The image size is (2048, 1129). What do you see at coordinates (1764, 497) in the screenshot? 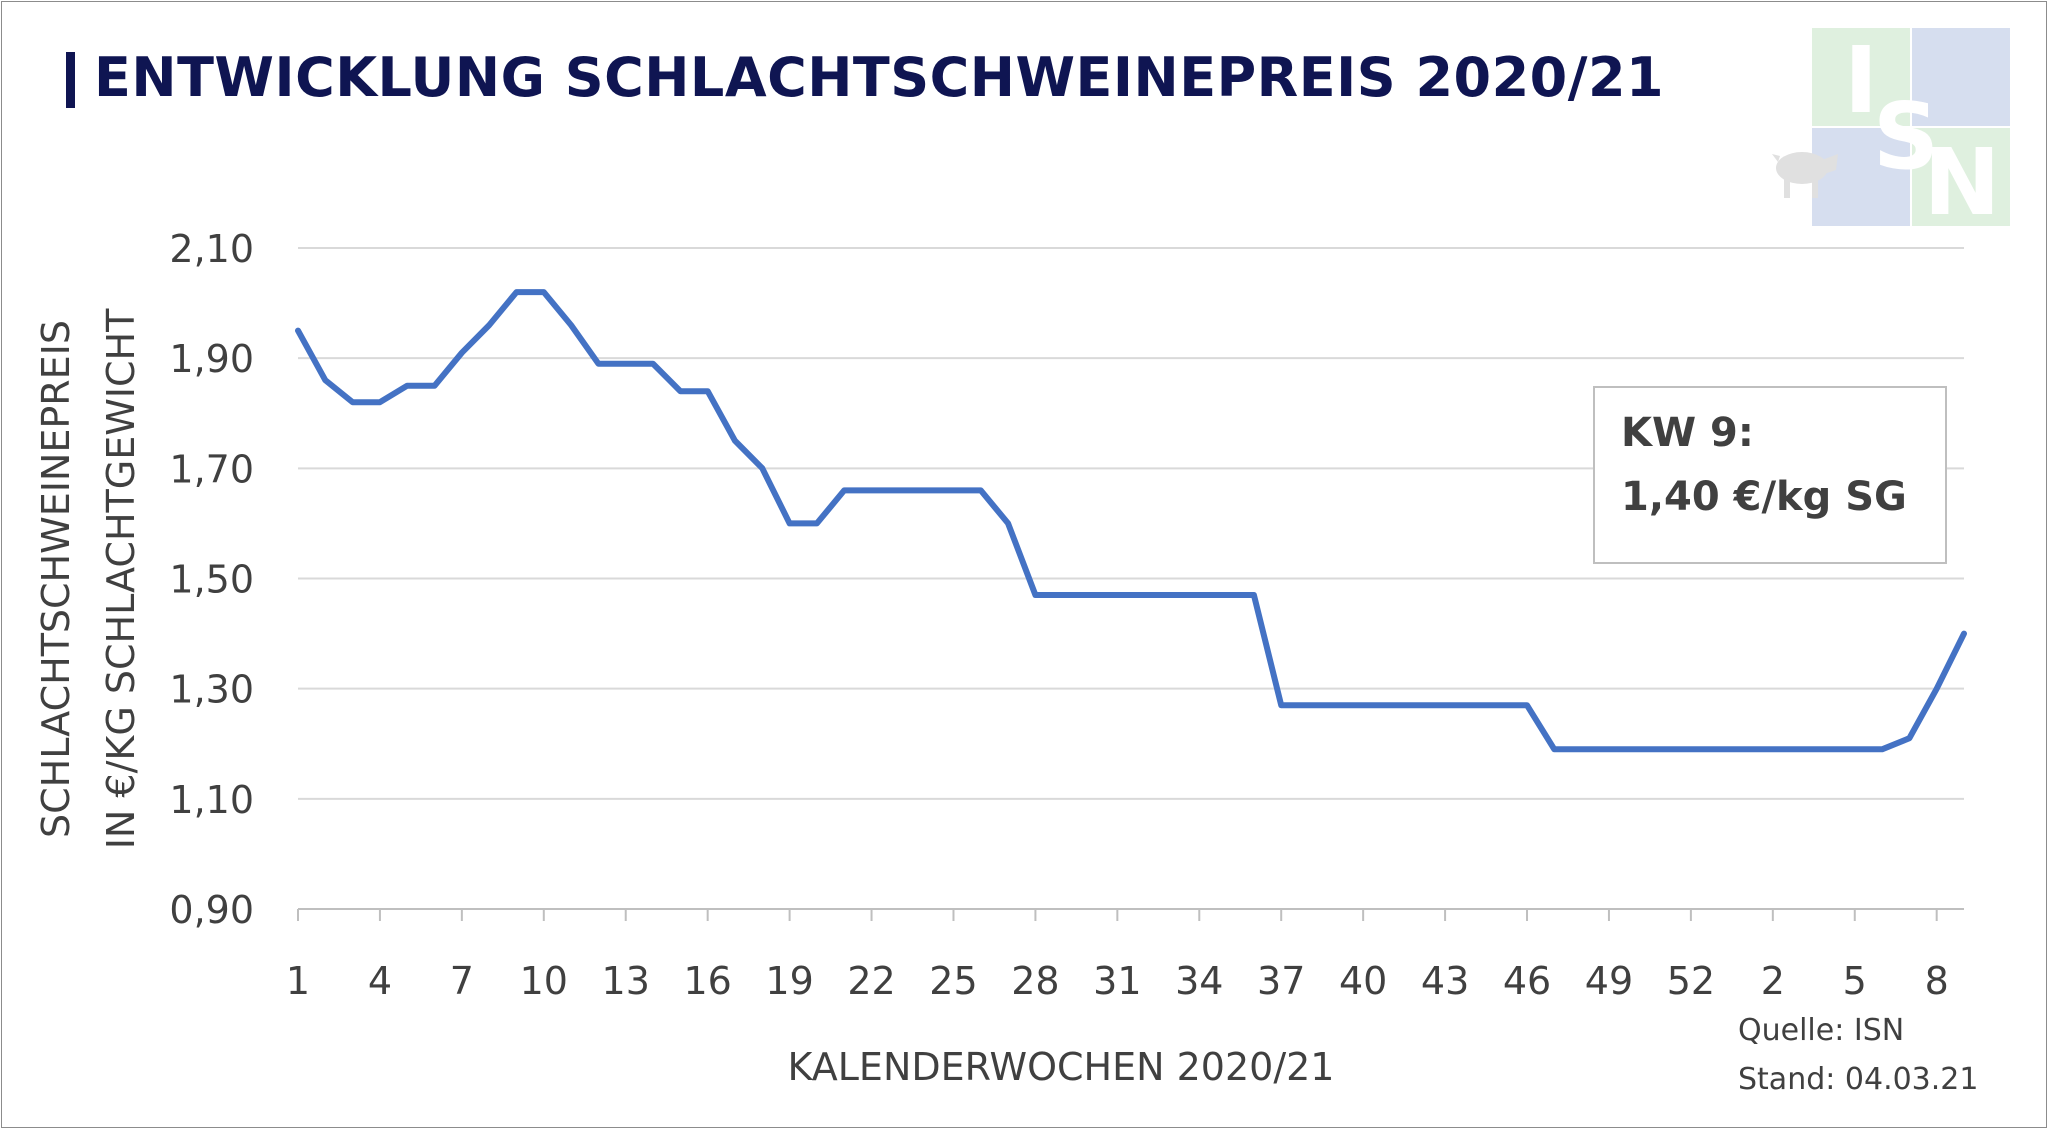
I see `annotation-price: 1,40 €/kg SG` at bounding box center [1764, 497].